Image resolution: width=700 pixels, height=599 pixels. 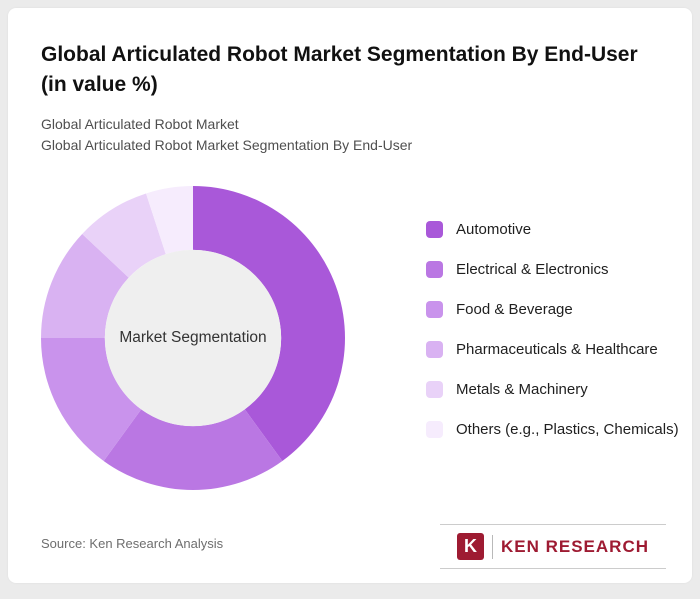 I want to click on legend-item-2: Food & Beverage, so click(x=557, y=310).